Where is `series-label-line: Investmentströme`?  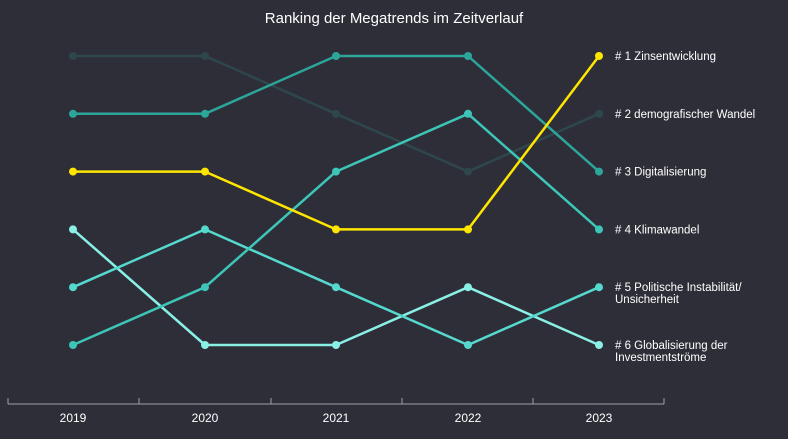 series-label-line: Investmentströme is located at coordinates (660, 358).